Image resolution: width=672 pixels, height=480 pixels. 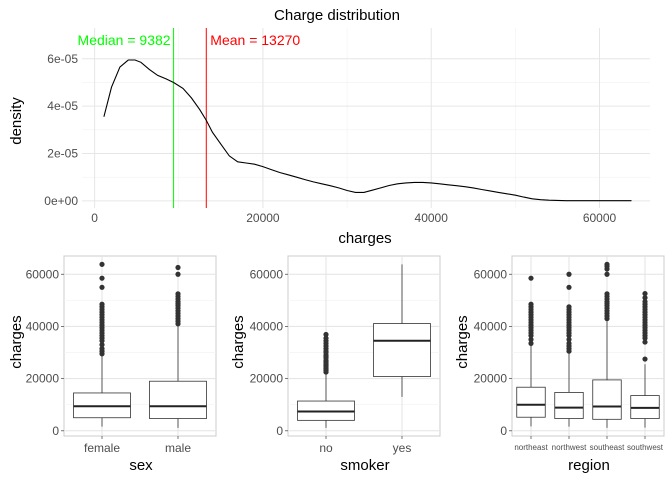 What do you see at coordinates (569, 349) in the screenshot?
I see `box-northwest` at bounding box center [569, 349].